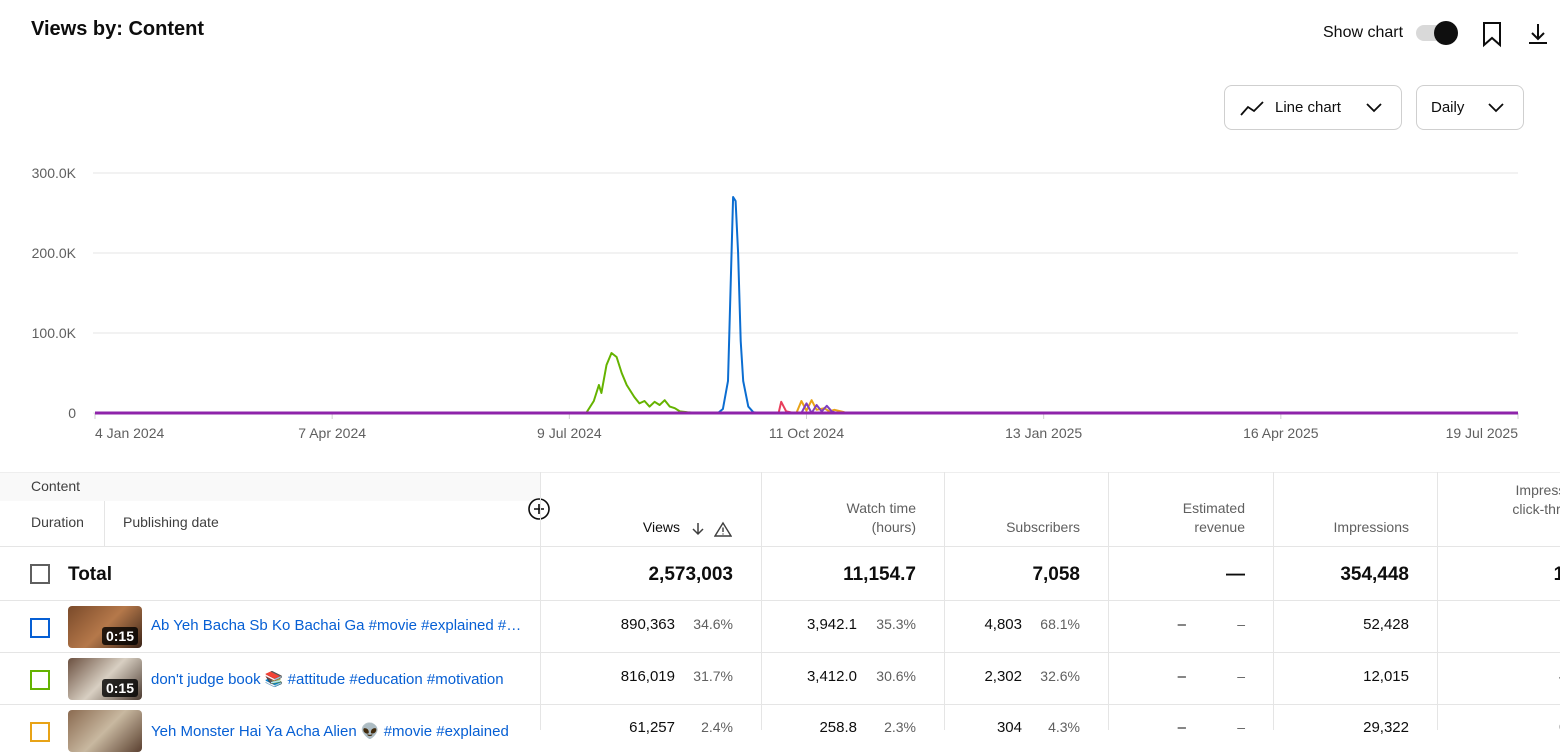 This screenshot has height=752, width=1560. What do you see at coordinates (117, 29) in the screenshot?
I see `page-title: Views by: Content` at bounding box center [117, 29].